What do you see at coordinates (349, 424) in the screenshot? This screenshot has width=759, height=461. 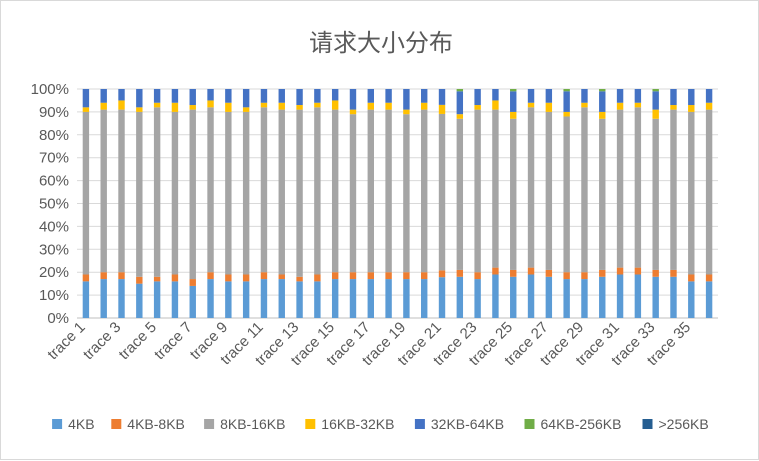 I see `legend-item: 16KB-32KB` at bounding box center [349, 424].